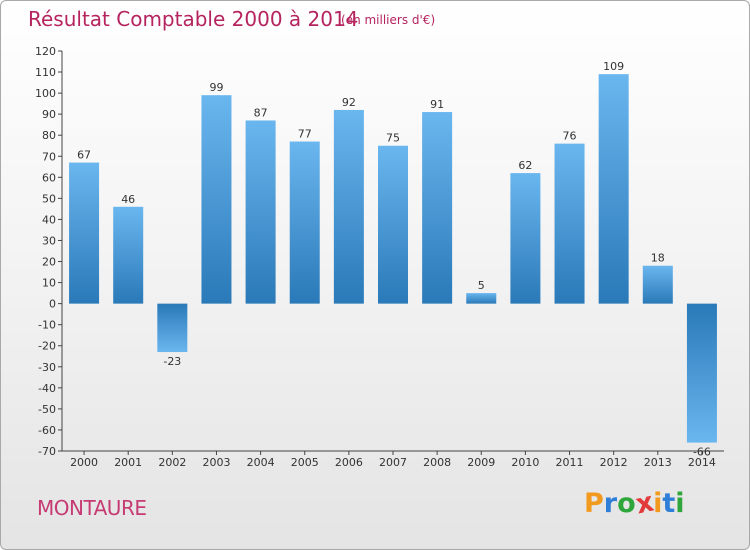  Describe the element at coordinates (626, 503) in the screenshot. I see `logo-letter: o` at that location.